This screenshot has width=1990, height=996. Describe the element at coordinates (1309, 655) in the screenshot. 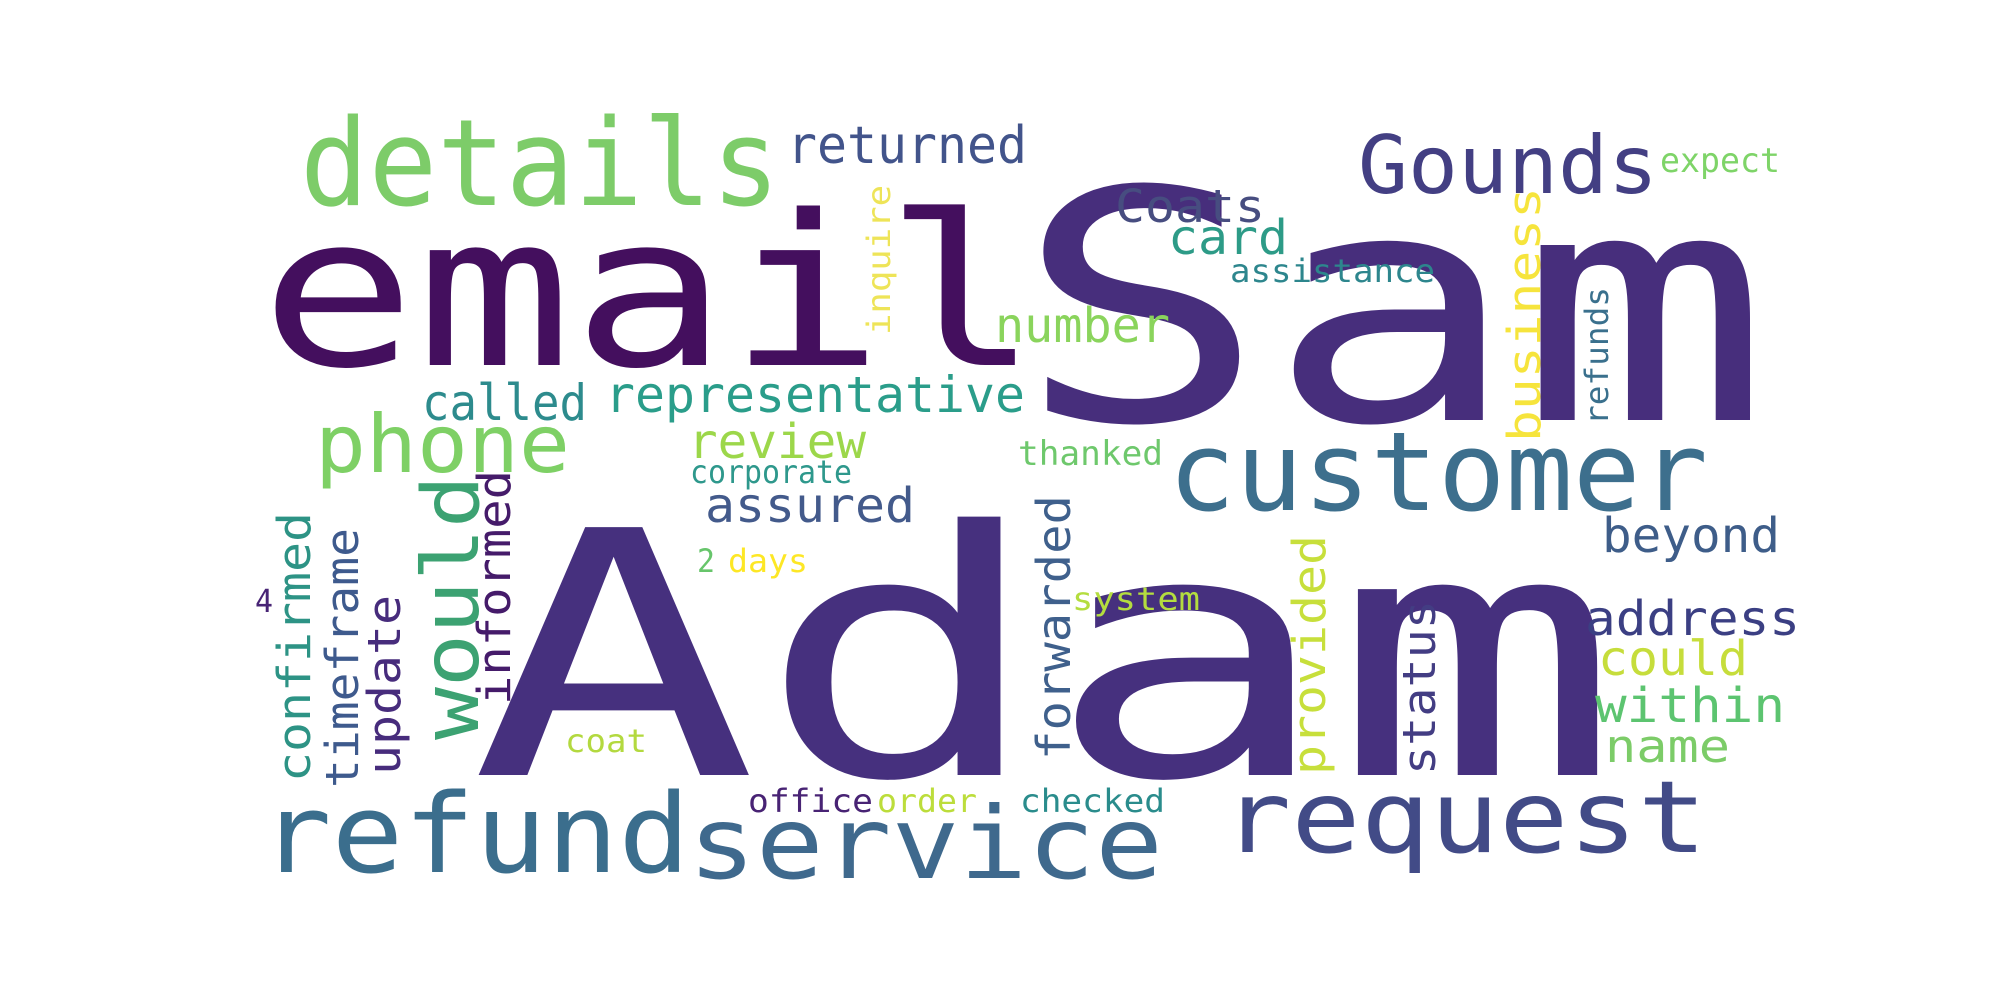

I see `word-provided: provided` at that location.